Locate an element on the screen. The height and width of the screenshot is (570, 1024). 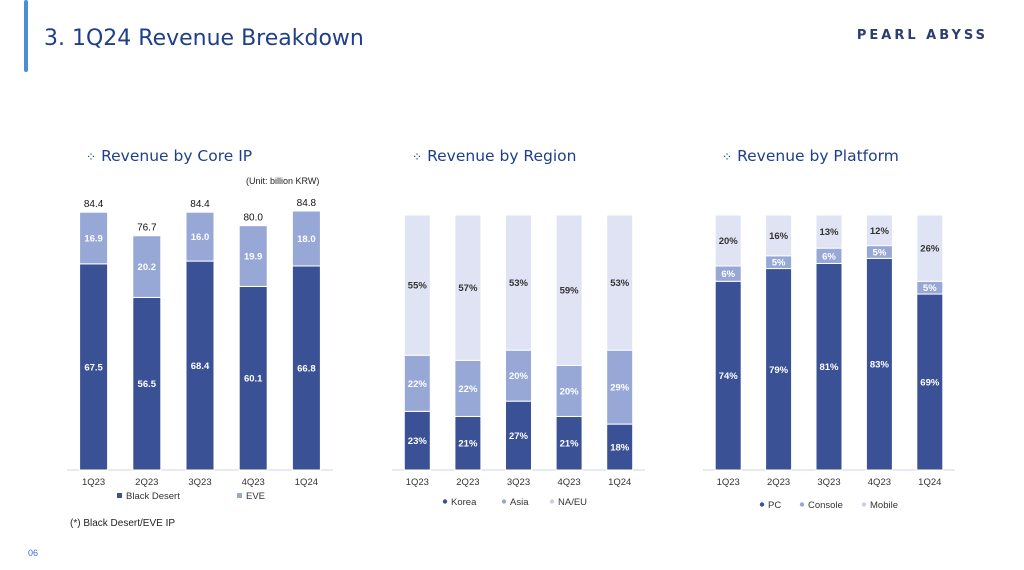
chart-2-bar-mobile-3q23 is located at coordinates (829, 231).